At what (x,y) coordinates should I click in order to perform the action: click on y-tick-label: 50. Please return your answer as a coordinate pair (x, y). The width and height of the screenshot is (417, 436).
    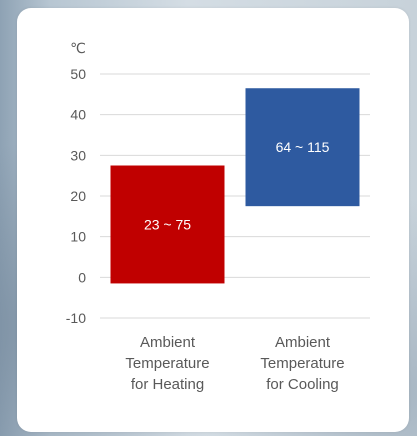
    Looking at the image, I should click on (78, 74).